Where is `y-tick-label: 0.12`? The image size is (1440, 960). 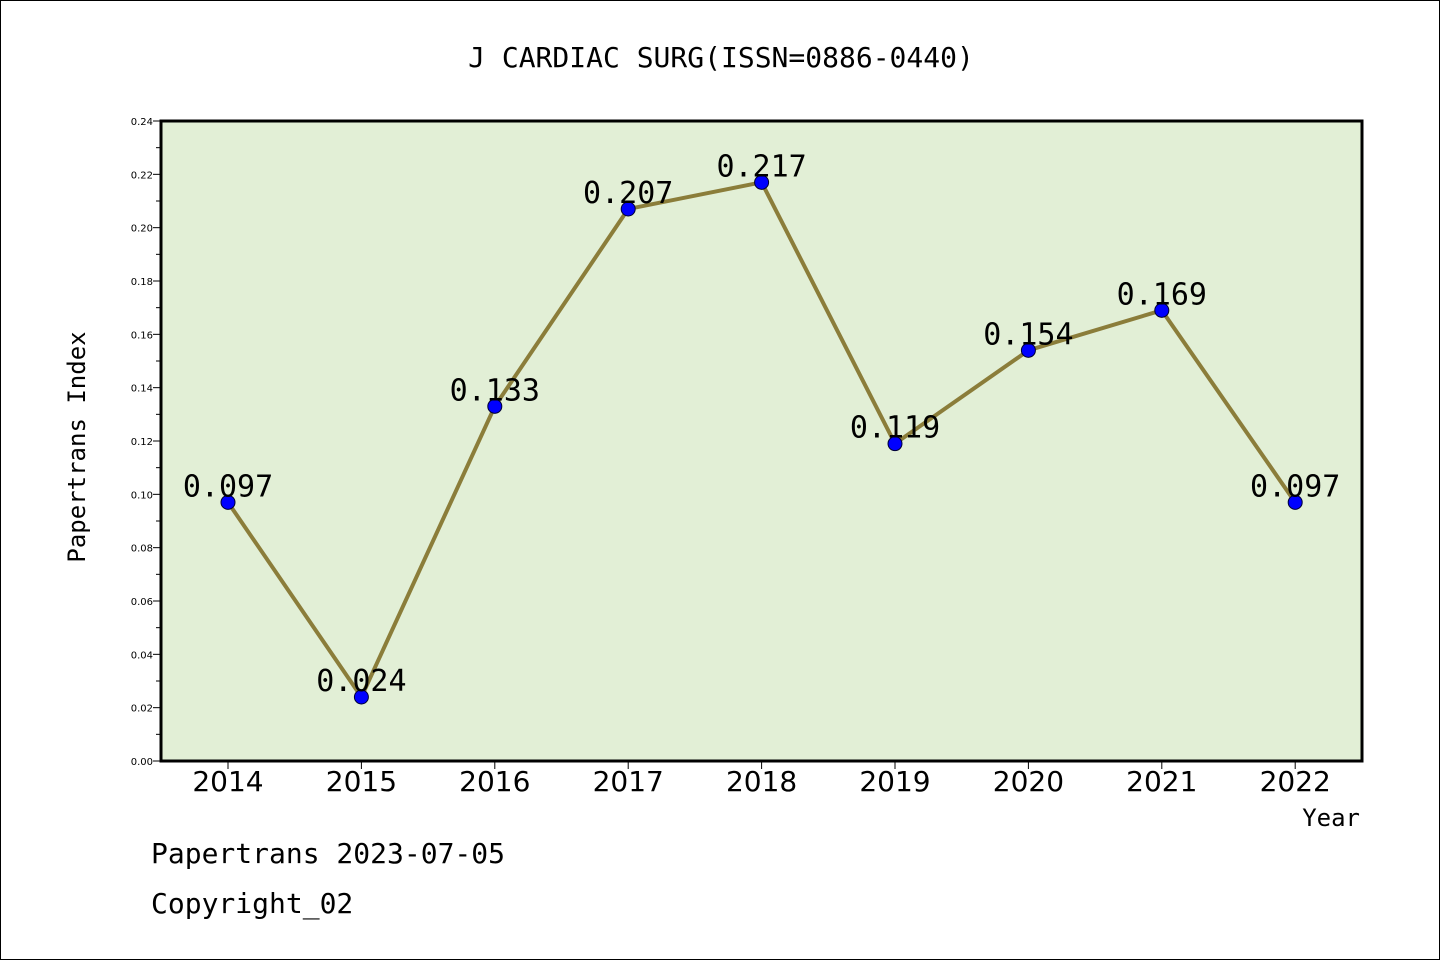 y-tick-label: 0.12 is located at coordinates (142, 442).